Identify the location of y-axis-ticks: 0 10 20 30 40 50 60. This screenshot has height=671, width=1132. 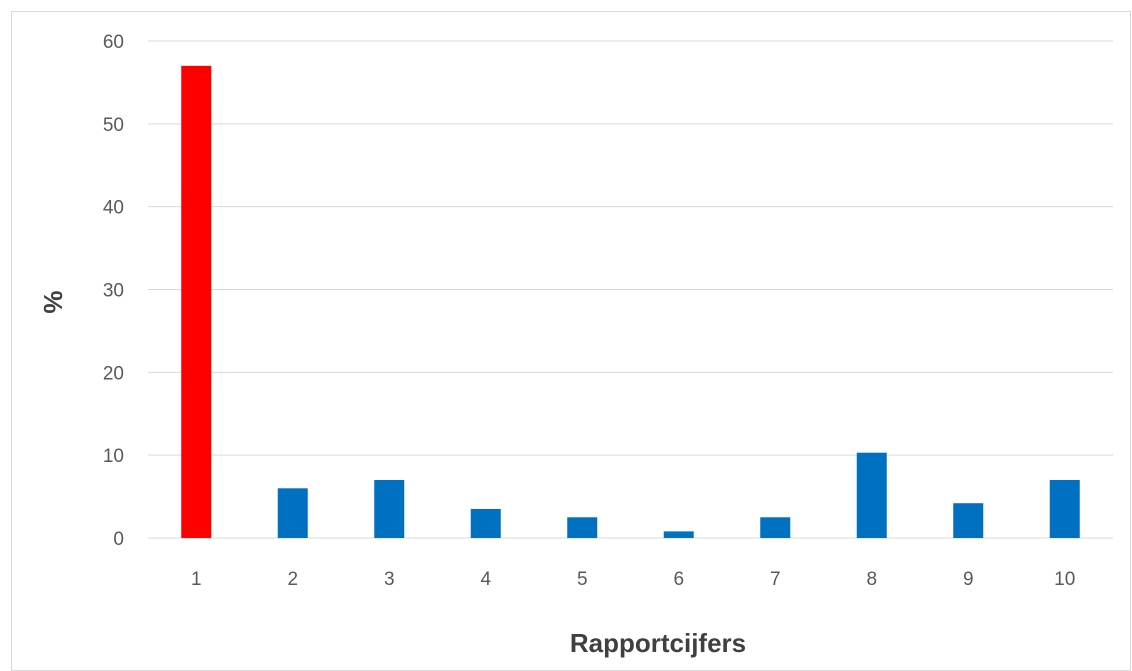
(113, 291).